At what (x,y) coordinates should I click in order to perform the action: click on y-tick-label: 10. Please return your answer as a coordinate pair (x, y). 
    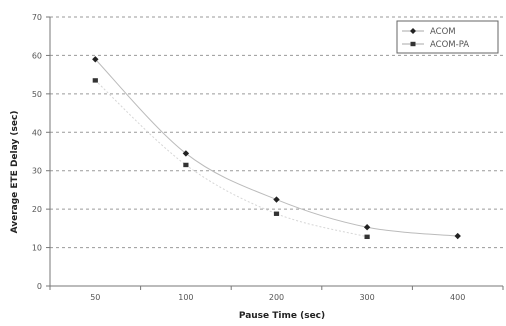
    Looking at the image, I should click on (37, 248).